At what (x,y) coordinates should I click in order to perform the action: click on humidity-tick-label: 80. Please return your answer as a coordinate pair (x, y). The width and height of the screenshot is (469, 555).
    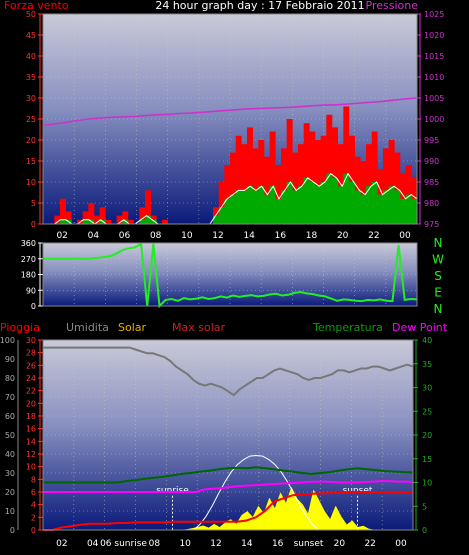
    Looking at the image, I should click on (10, 378).